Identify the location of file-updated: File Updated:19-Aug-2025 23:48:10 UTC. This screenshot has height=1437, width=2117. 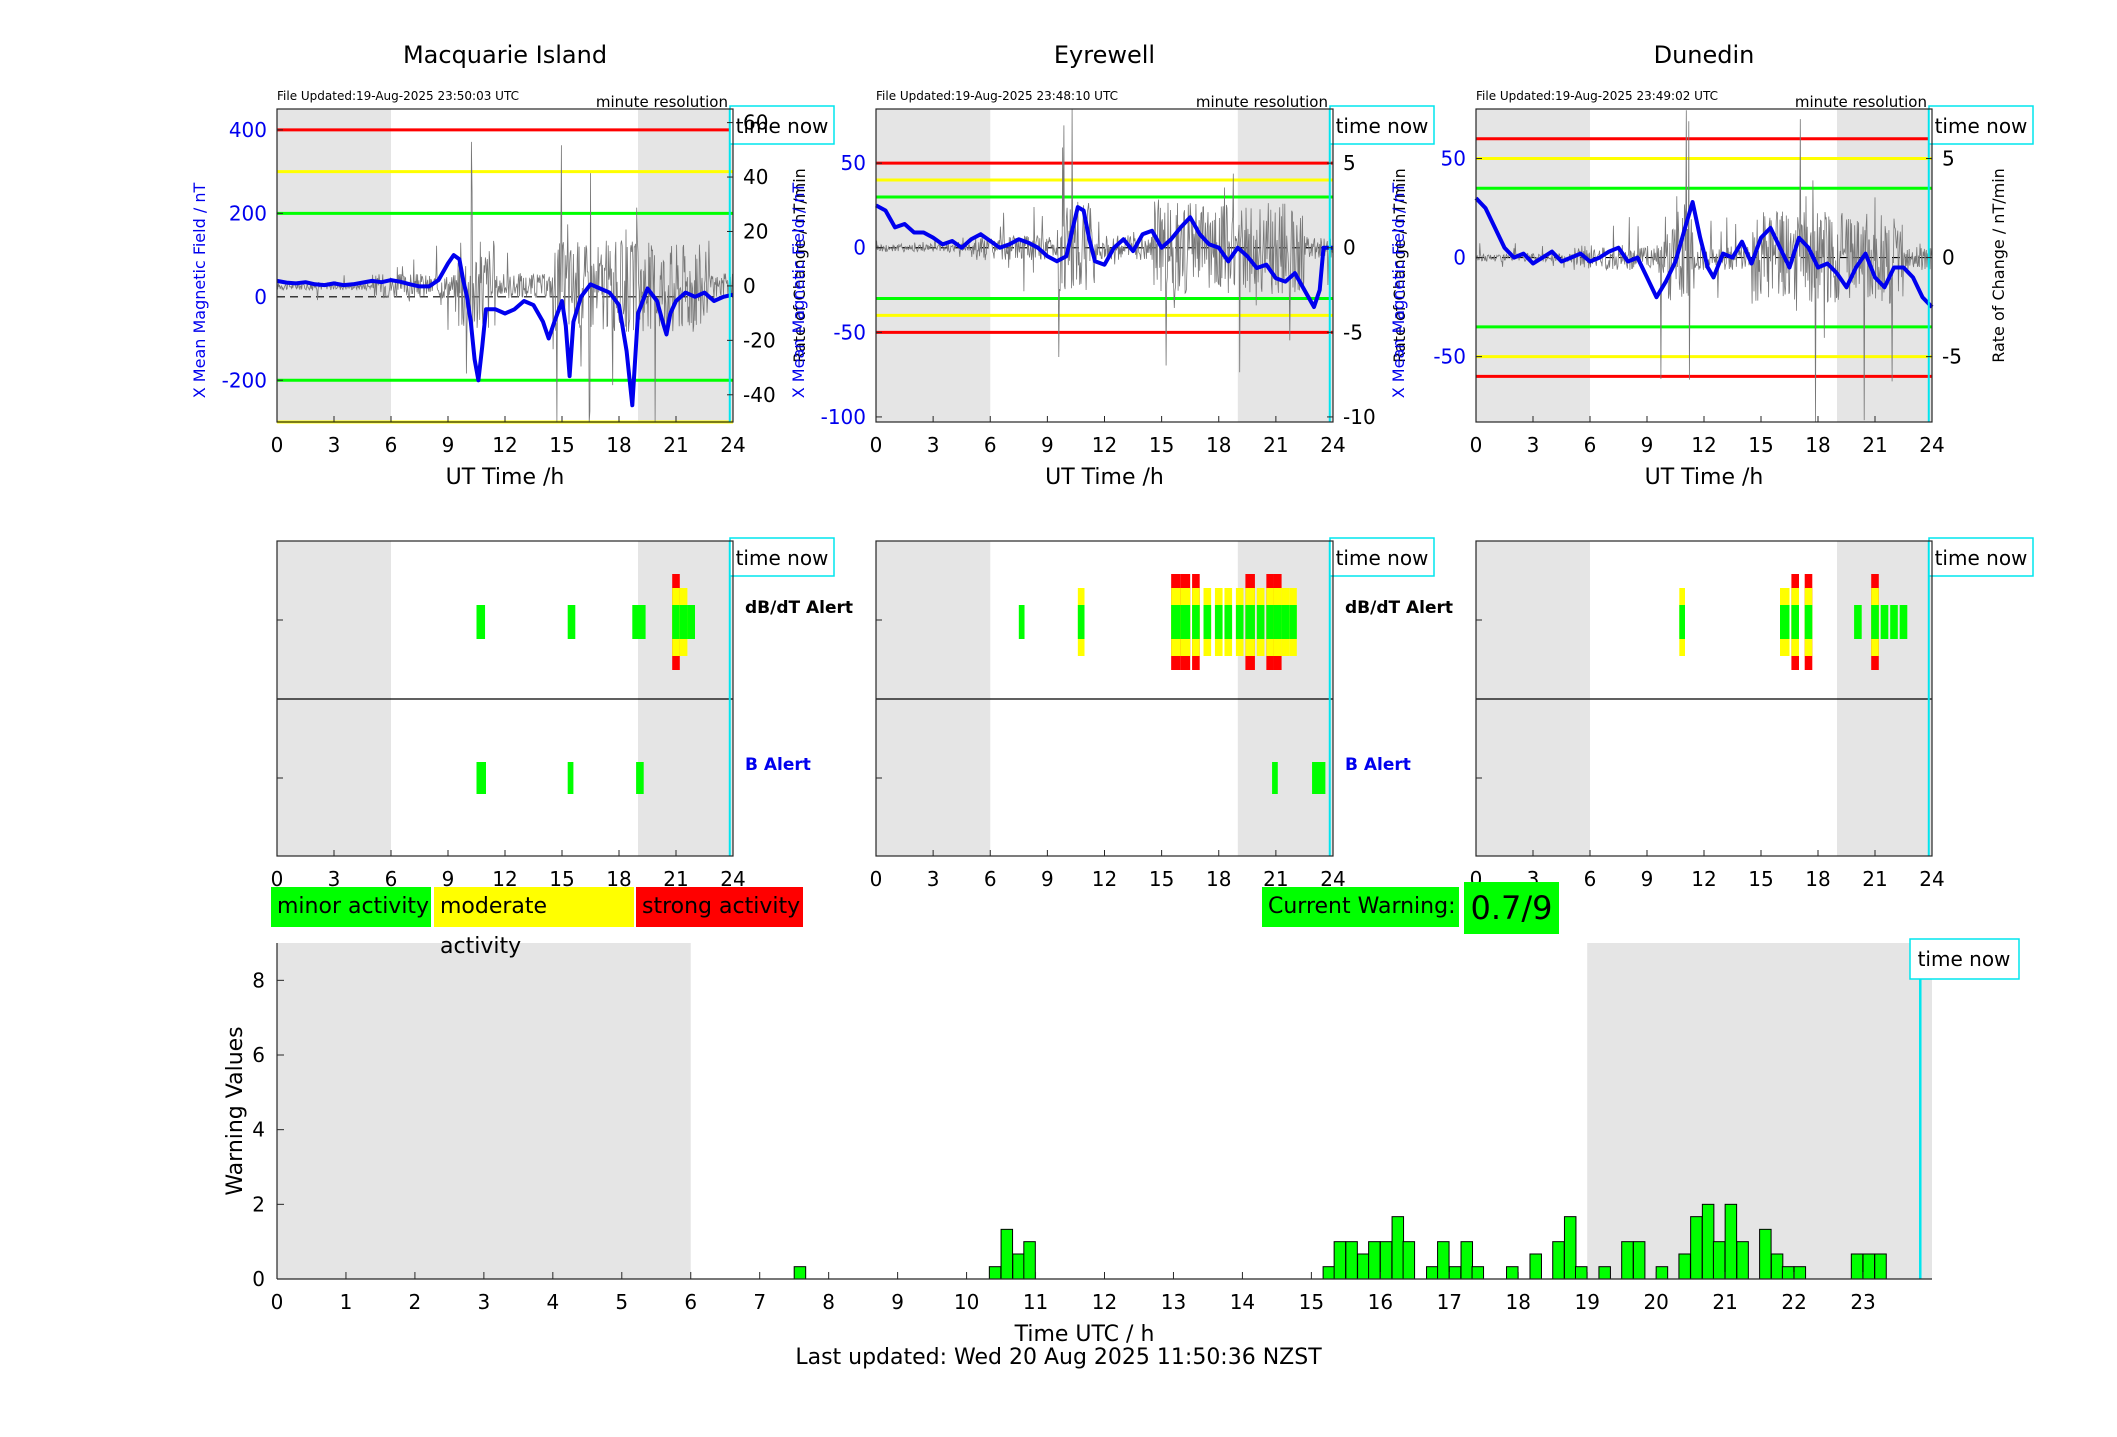
(997, 96).